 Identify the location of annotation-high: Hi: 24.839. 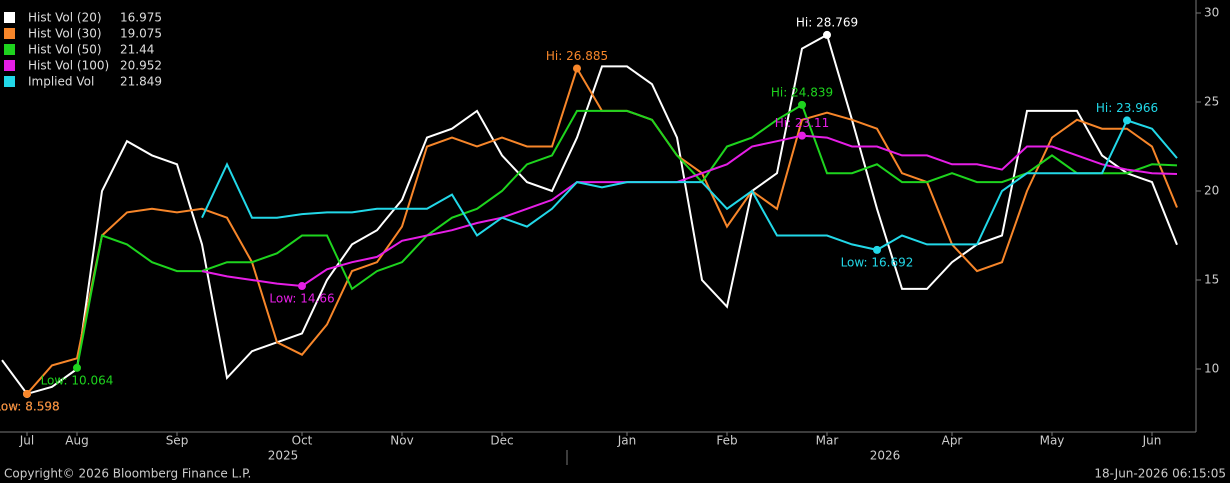
(802, 92).